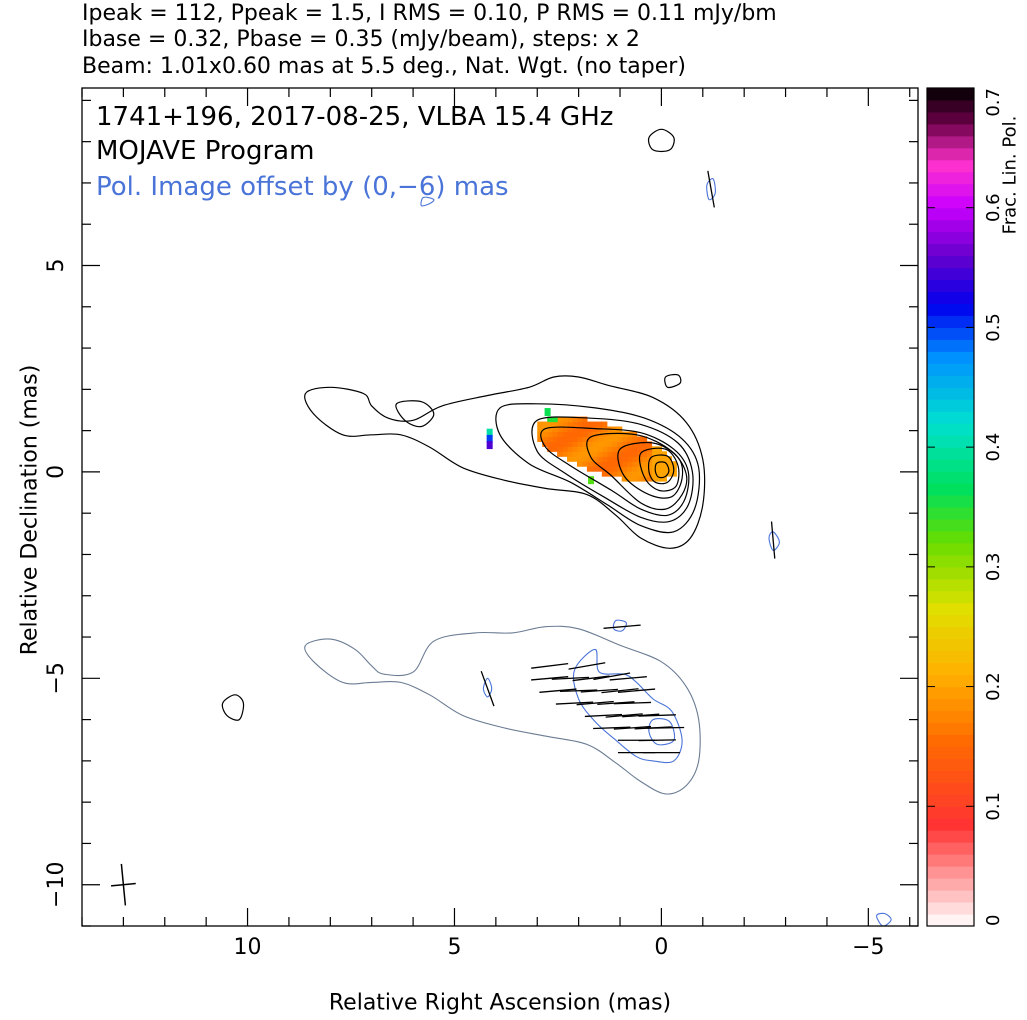 Image resolution: width=1027 pixels, height=1020 pixels. What do you see at coordinates (1010, 175) in the screenshot?
I see `colorbar-title: Frac. Lin. Pol.` at bounding box center [1010, 175].